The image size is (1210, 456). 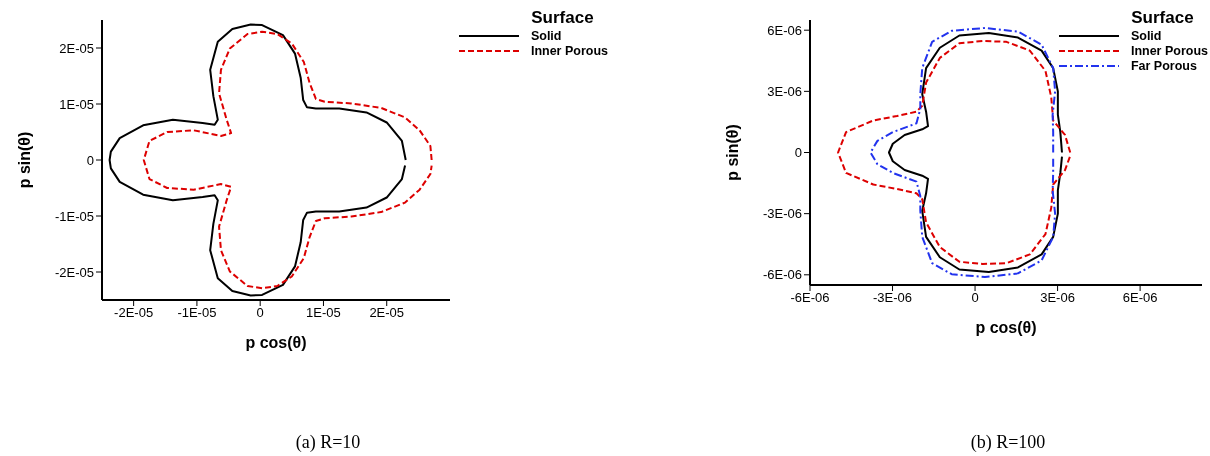 I want to click on y-tick-label: -6E-06, so click(x=782, y=275).